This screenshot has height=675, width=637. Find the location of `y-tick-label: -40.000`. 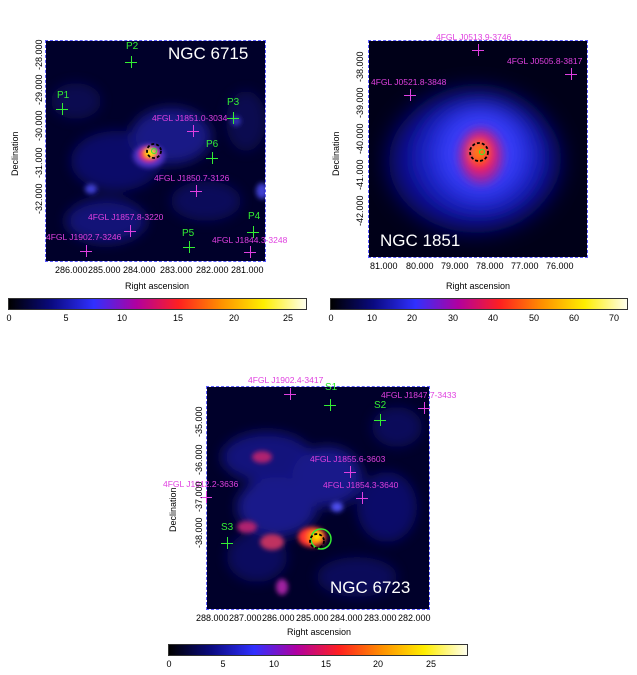

y-tick-label: -40.000 is located at coordinates (360, 138).